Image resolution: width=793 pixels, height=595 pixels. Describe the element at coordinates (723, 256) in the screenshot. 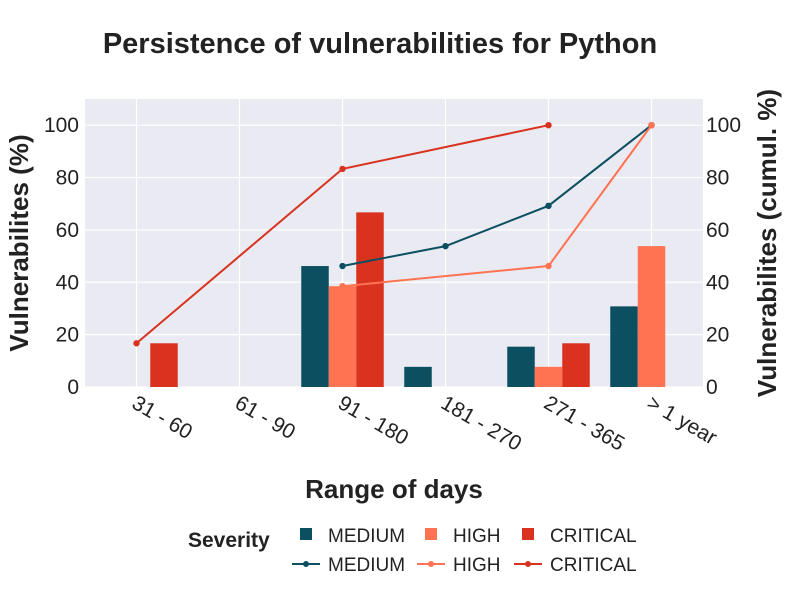

I see `y2-axis-ticks: 0 20 40 60 80 100` at that location.